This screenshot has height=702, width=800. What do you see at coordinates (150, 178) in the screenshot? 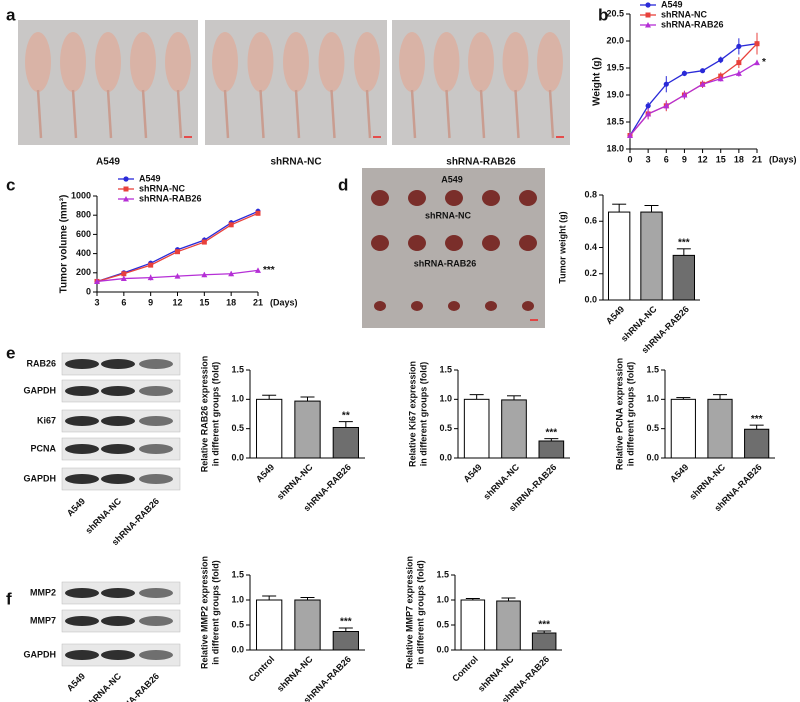
I see `legend-label: A549` at bounding box center [150, 178].